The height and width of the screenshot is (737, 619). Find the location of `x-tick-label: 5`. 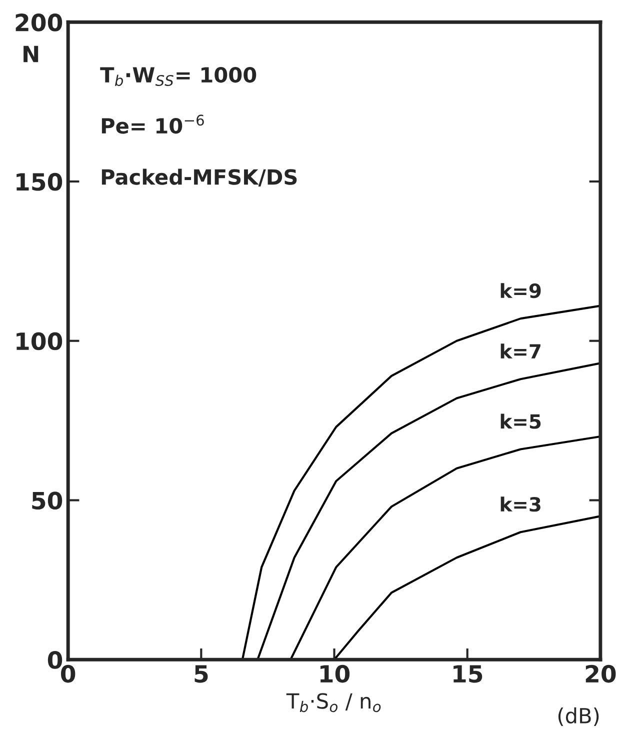

x-tick-label: 5 is located at coordinates (201, 674).